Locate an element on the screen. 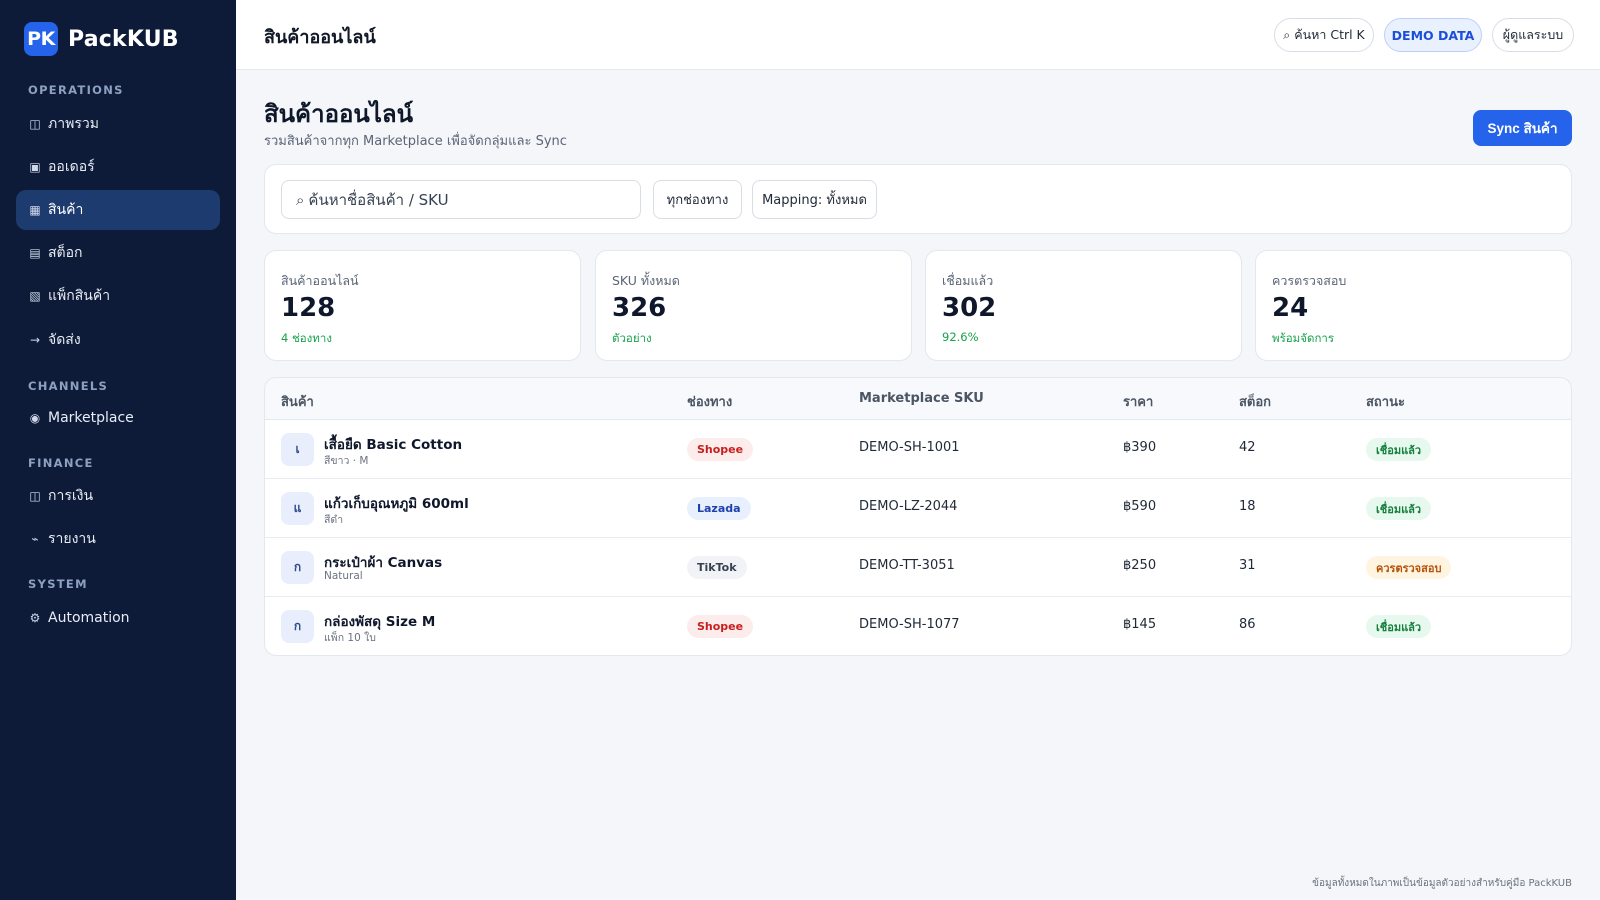 This screenshot has width=1600, height=900. sidebar-item-packing: ▧ แพ็กสินค้า is located at coordinates (118, 296).